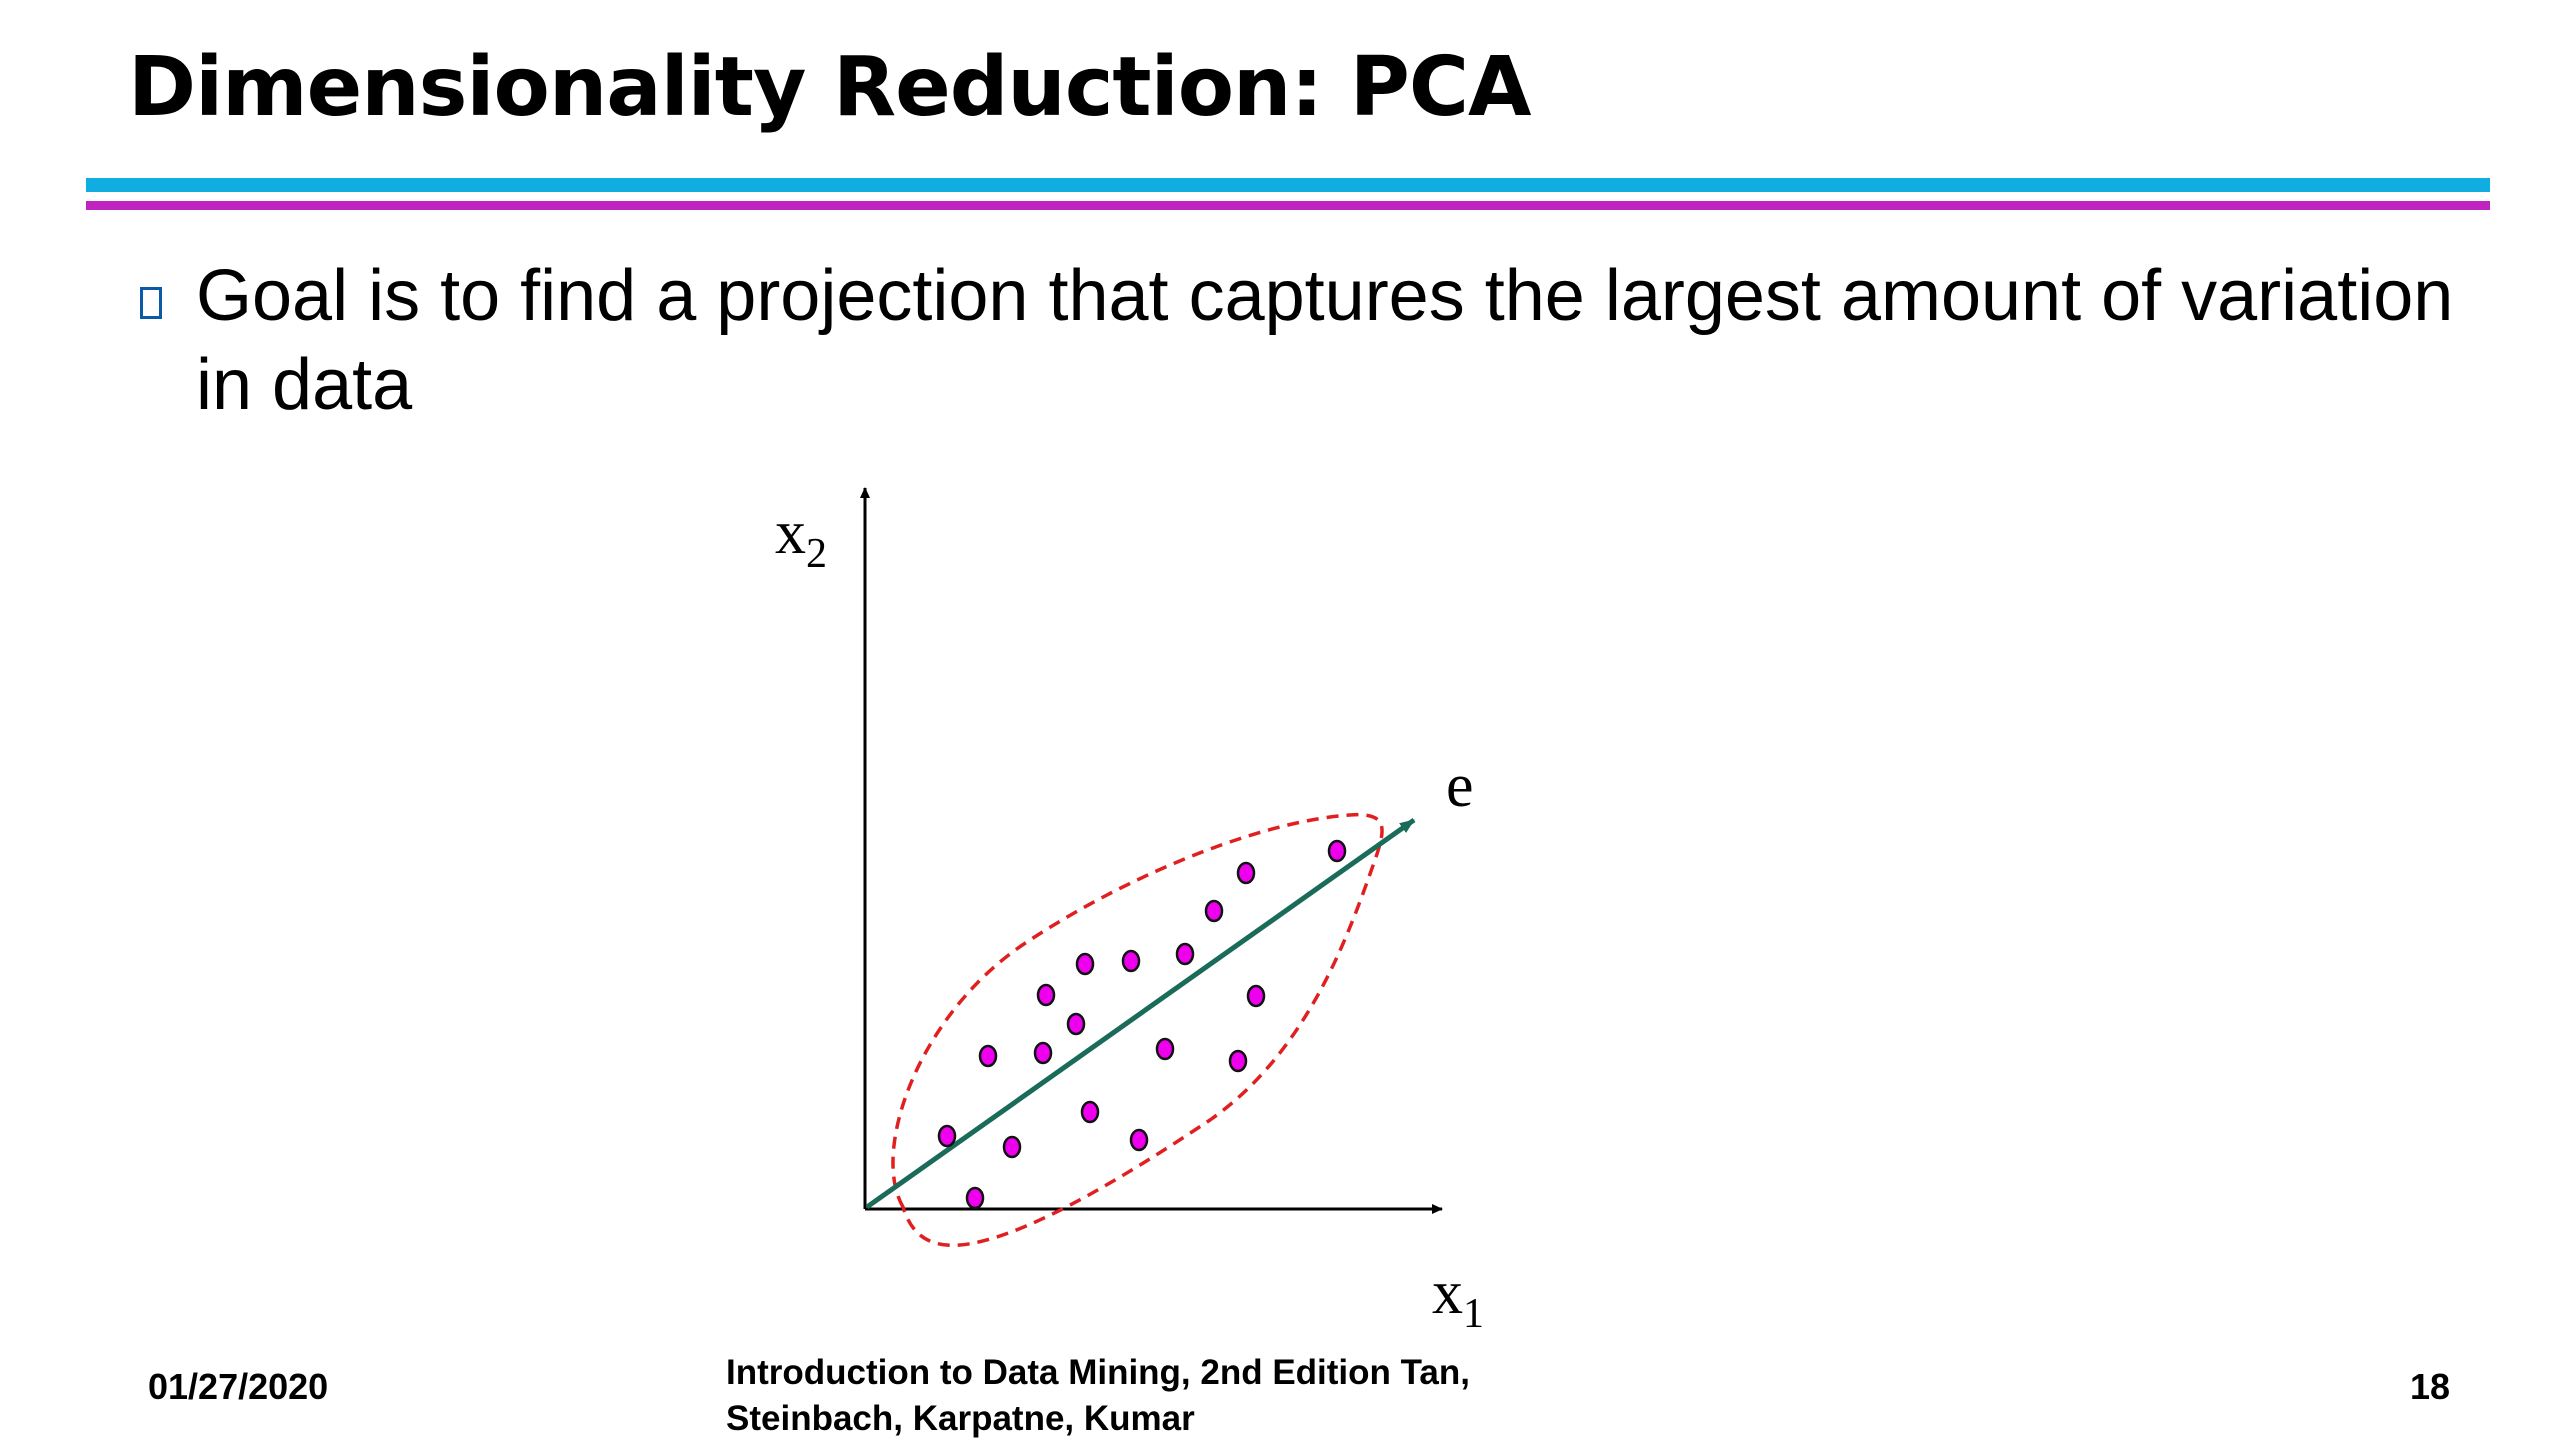  Describe the element at coordinates (801, 538) in the screenshot. I see `y-axis-label: x2` at that location.